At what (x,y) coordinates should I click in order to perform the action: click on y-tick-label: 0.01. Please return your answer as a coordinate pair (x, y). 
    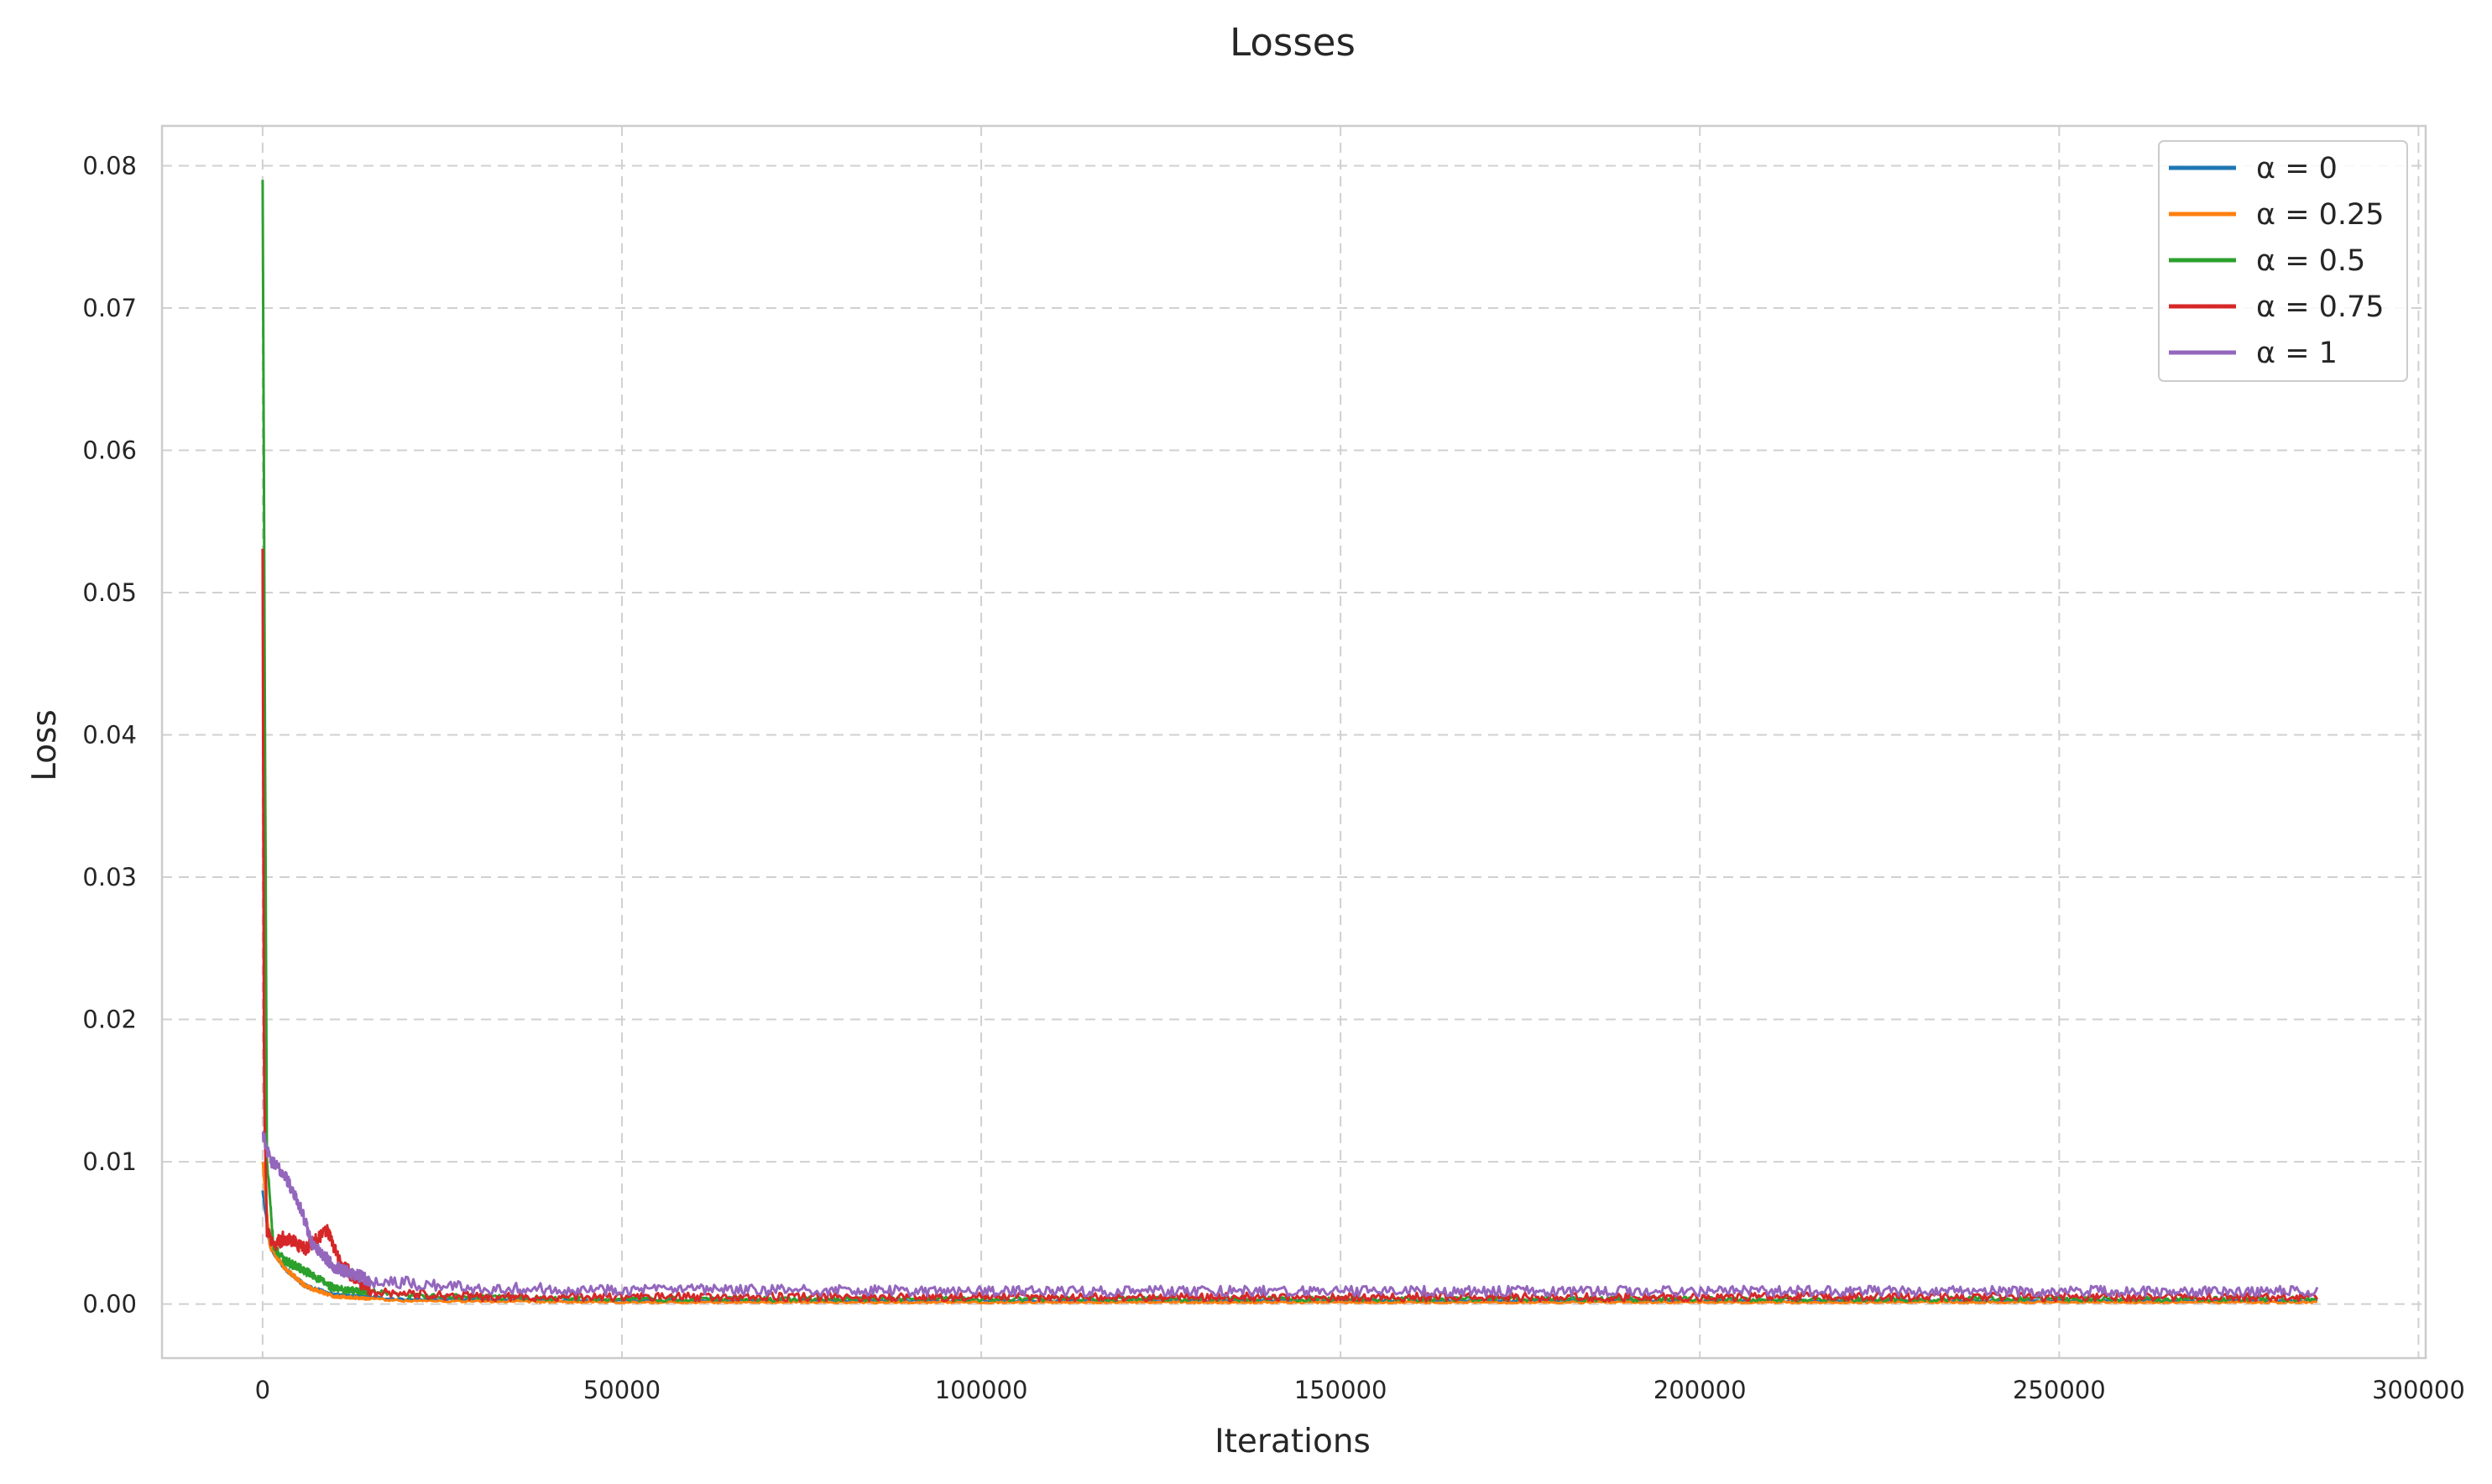
    Looking at the image, I should click on (110, 1161).